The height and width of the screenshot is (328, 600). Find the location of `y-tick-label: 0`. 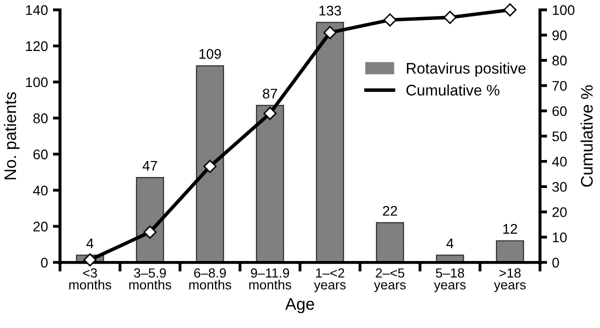

y-tick-label: 0 is located at coordinates (44, 263).